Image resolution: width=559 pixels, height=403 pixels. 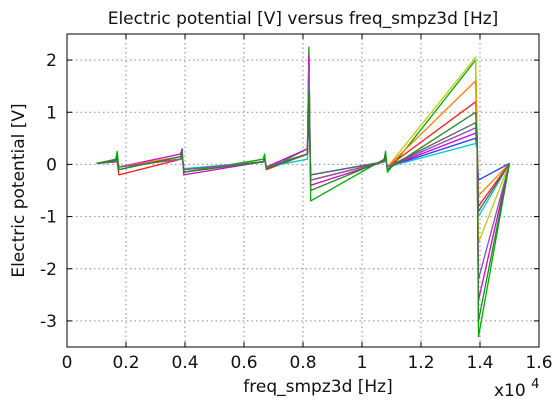 I want to click on y-axis-label: Electric potential [V], so click(x=19, y=190).